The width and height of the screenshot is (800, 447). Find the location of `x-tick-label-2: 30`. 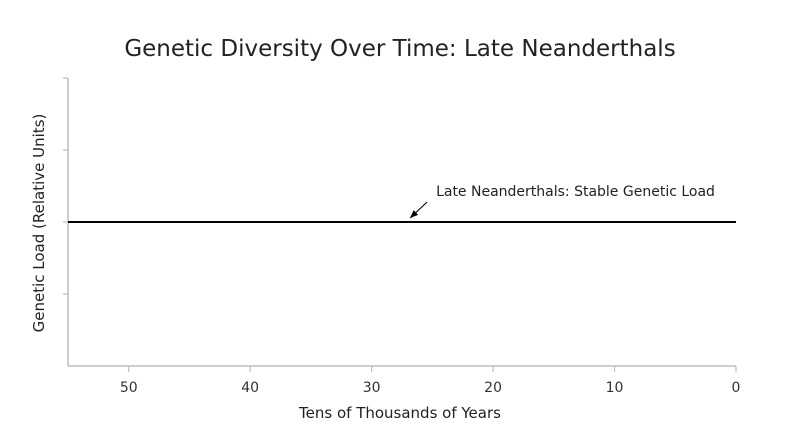

x-tick-label-2: 30 is located at coordinates (372, 388).